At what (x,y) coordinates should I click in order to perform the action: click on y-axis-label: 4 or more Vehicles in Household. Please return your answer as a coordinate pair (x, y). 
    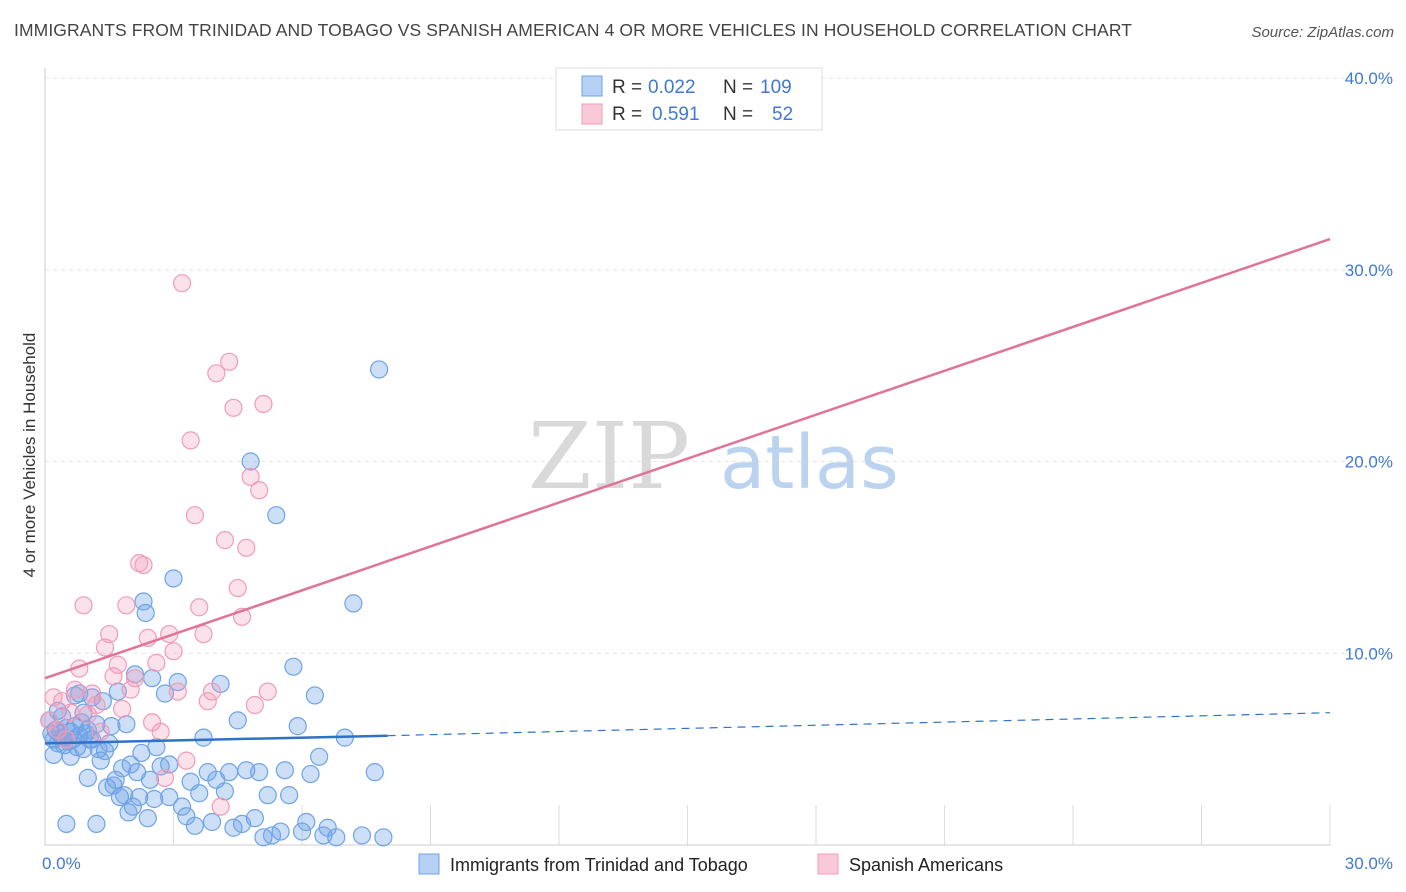
    Looking at the image, I should click on (29, 455).